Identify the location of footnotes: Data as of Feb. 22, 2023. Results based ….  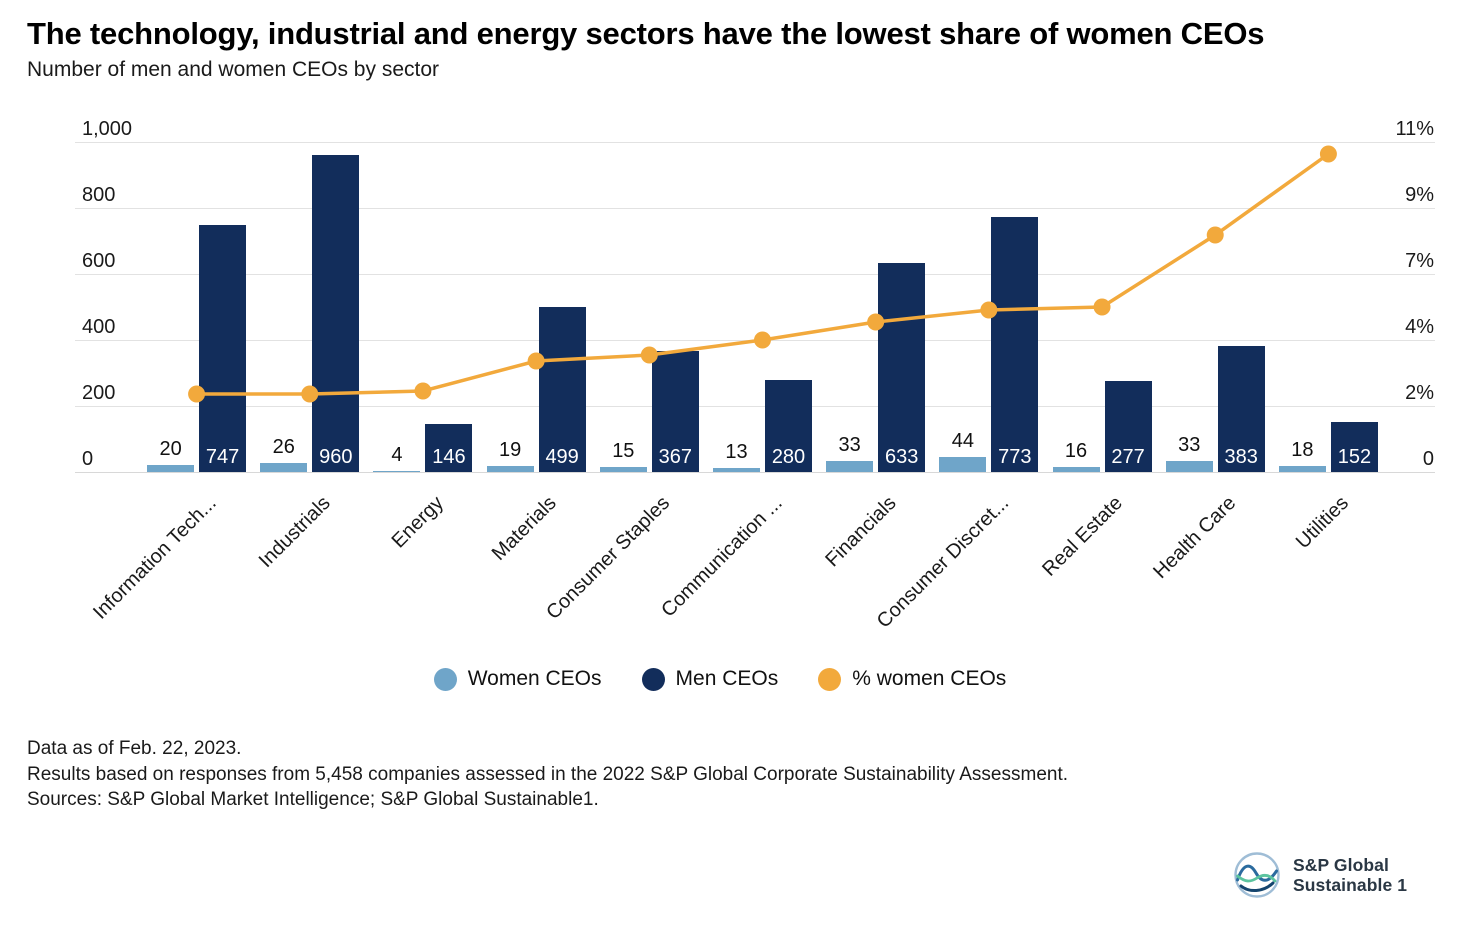
(547, 774).